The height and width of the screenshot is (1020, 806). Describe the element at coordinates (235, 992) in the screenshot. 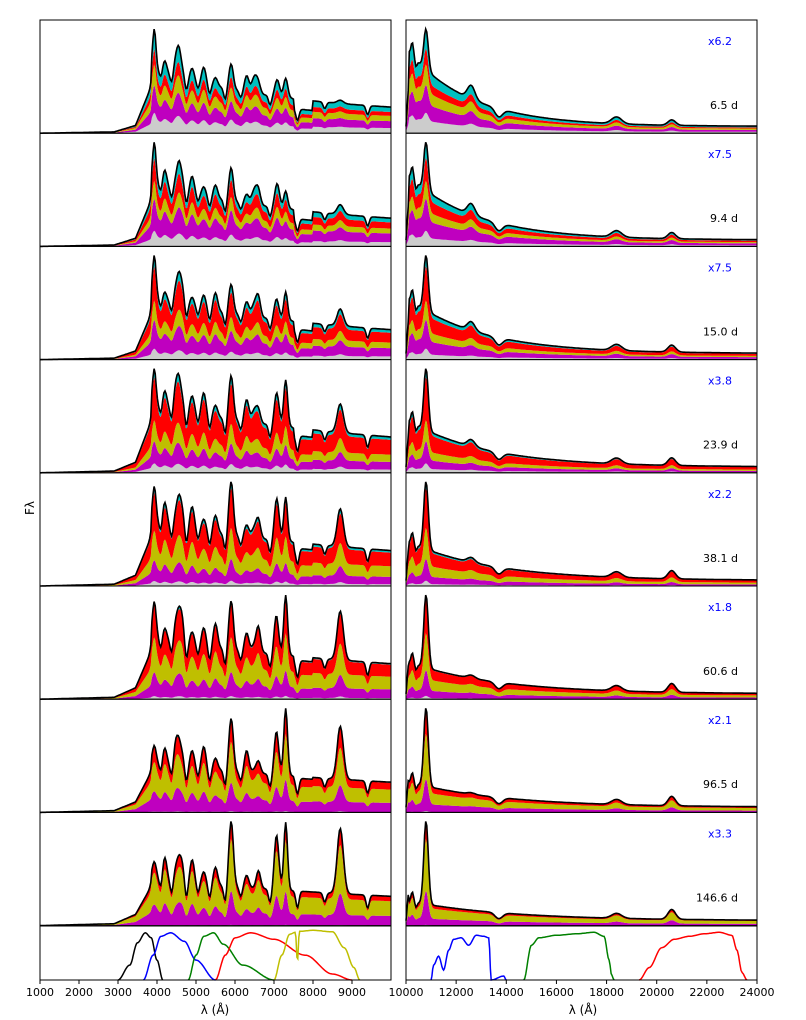

I see `x-tick-label: 6000` at that location.